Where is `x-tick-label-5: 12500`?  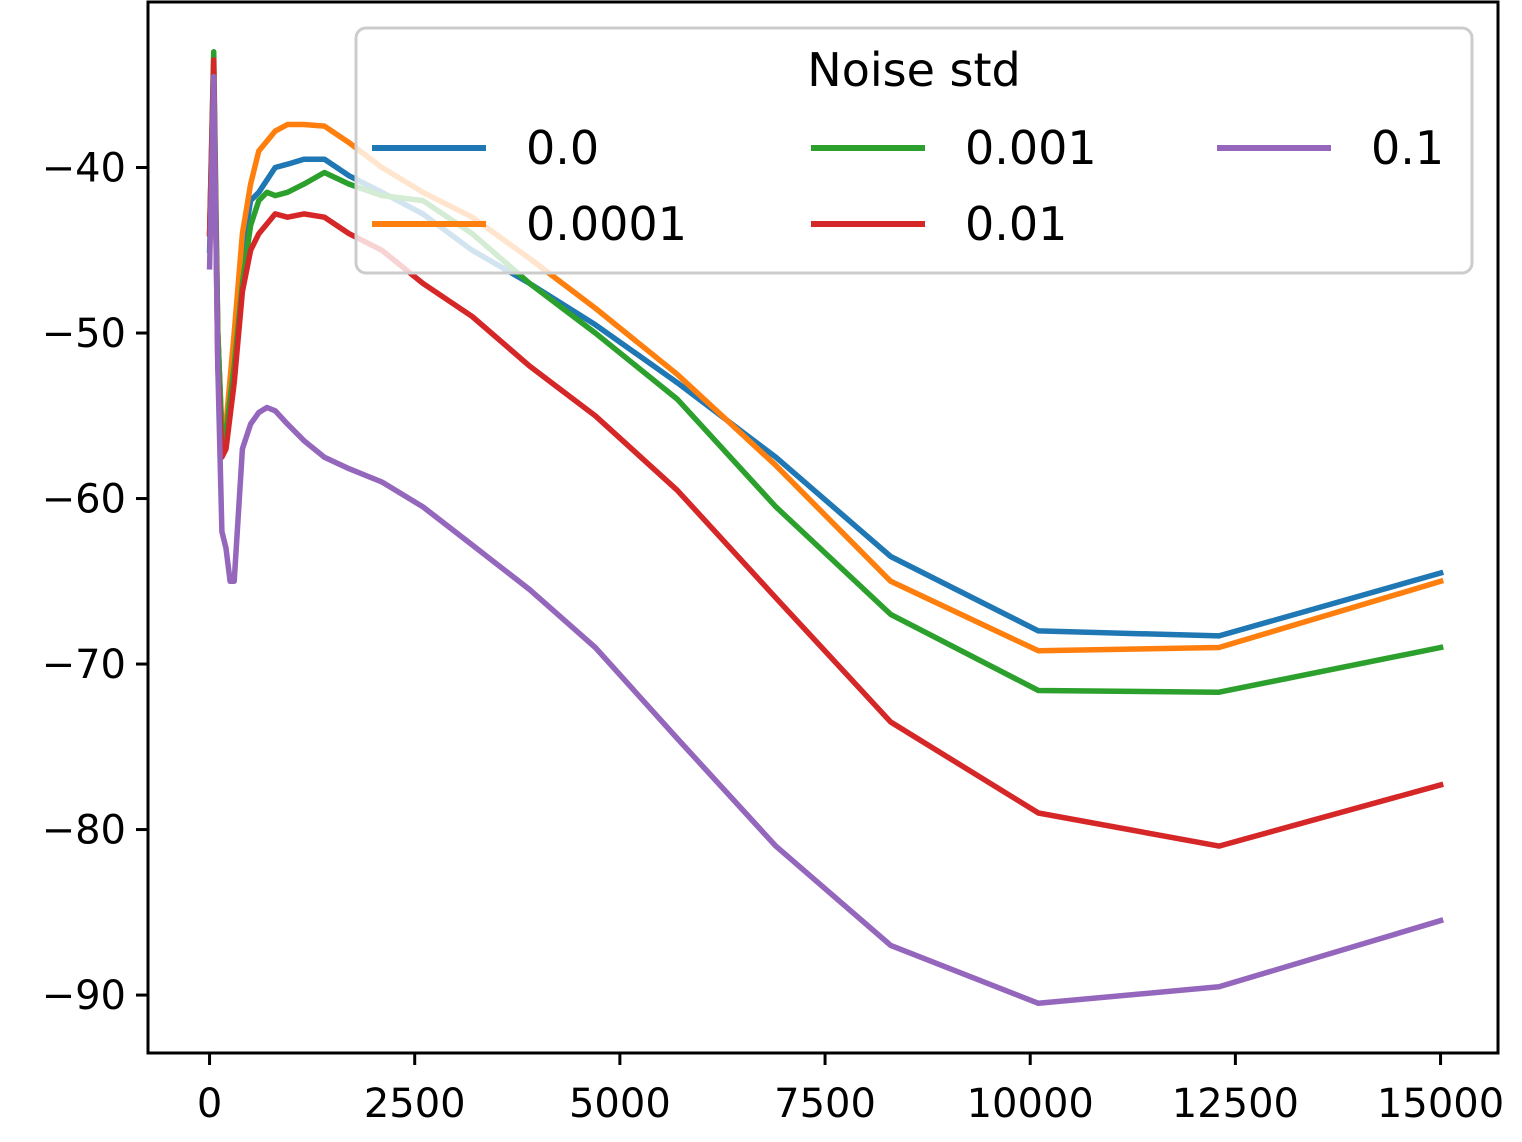 x-tick-label-5: 12500 is located at coordinates (1235, 1104).